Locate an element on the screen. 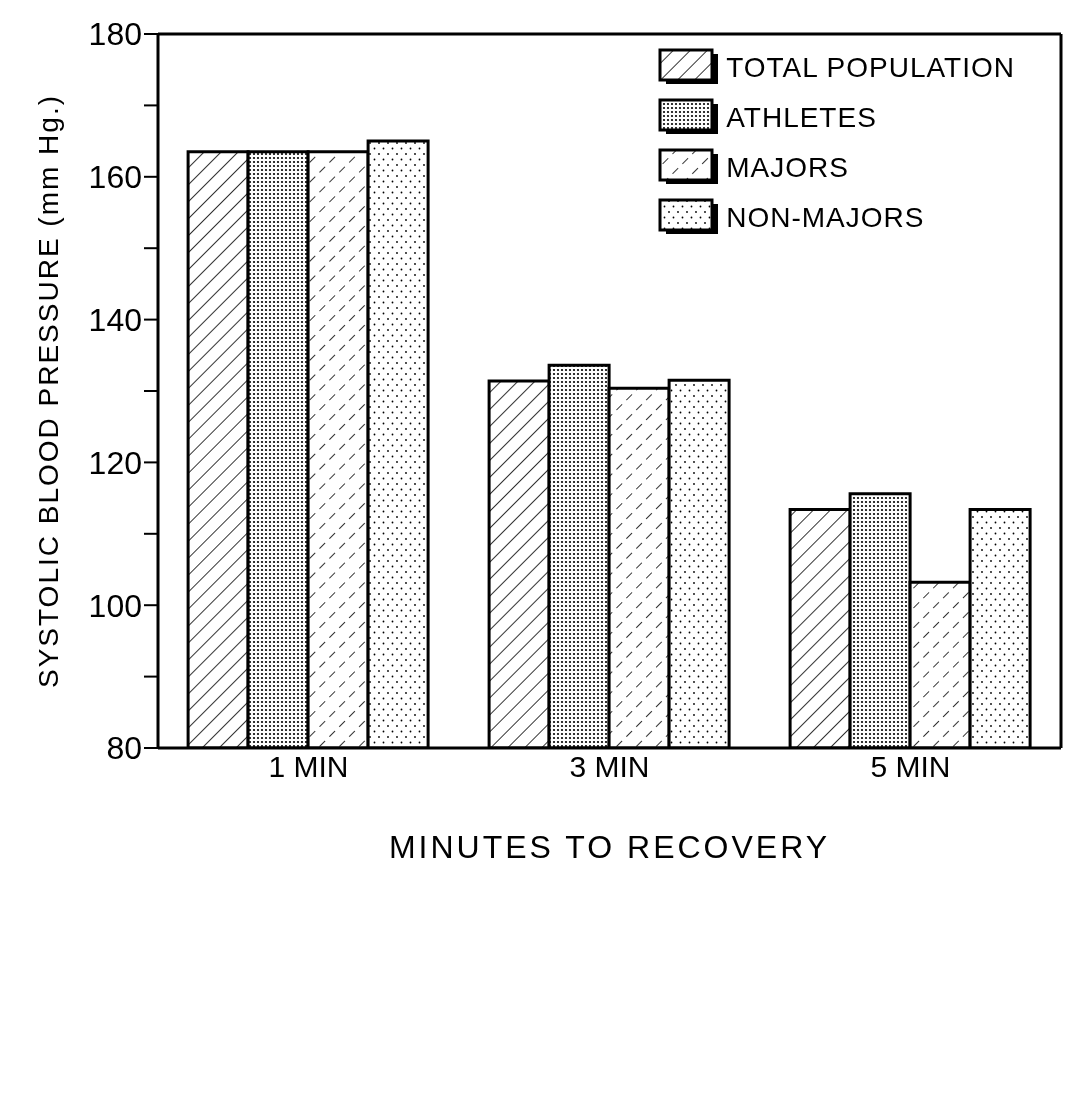 This screenshot has width=1083, height=1102. x-tick-label: 3 MIN is located at coordinates (609, 767).